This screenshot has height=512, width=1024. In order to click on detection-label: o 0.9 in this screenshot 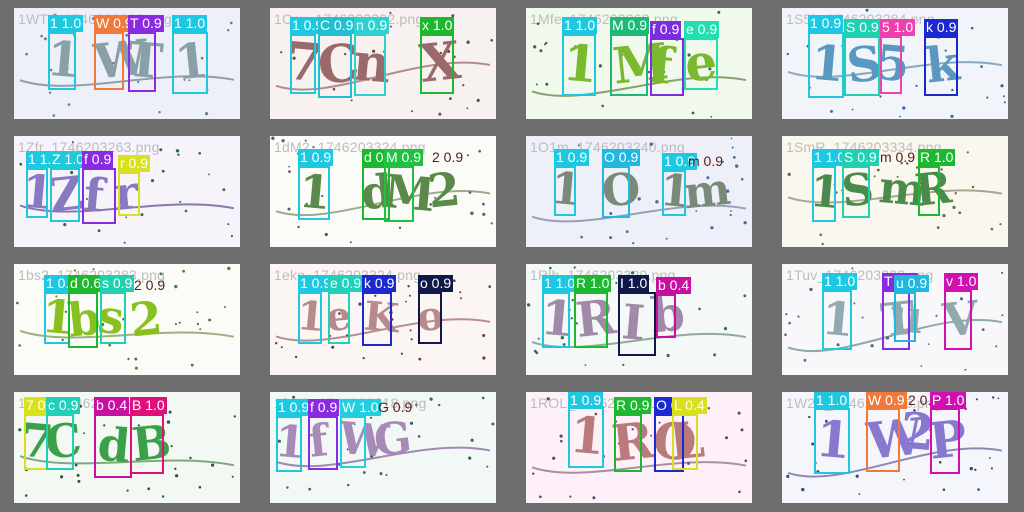, I will do `click(436, 283)`.